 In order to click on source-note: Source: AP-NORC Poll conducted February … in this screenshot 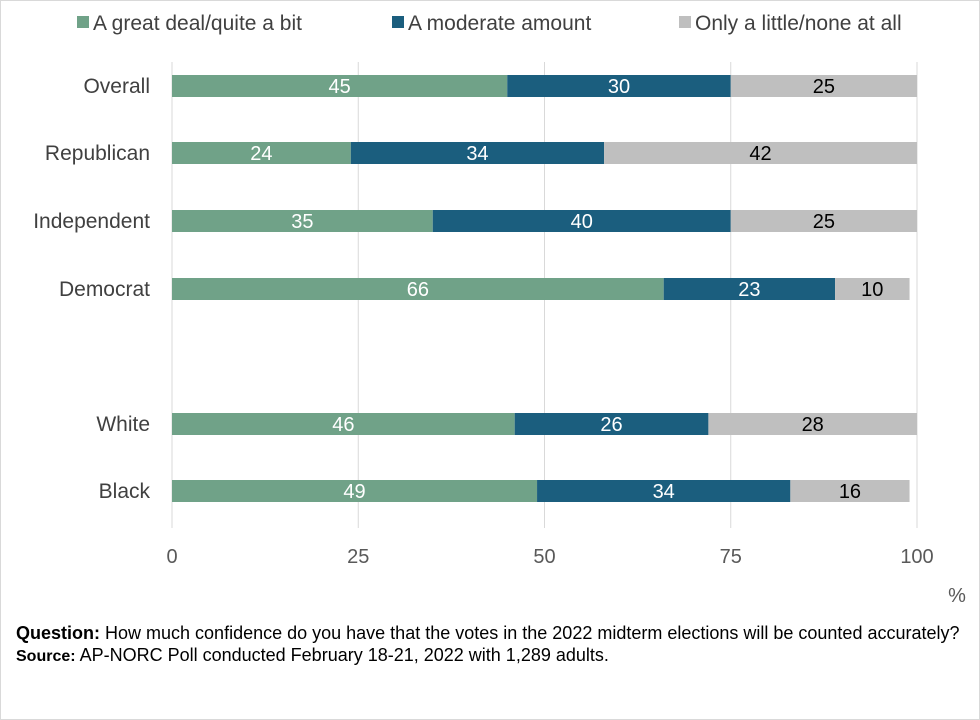, I will do `click(491, 656)`.